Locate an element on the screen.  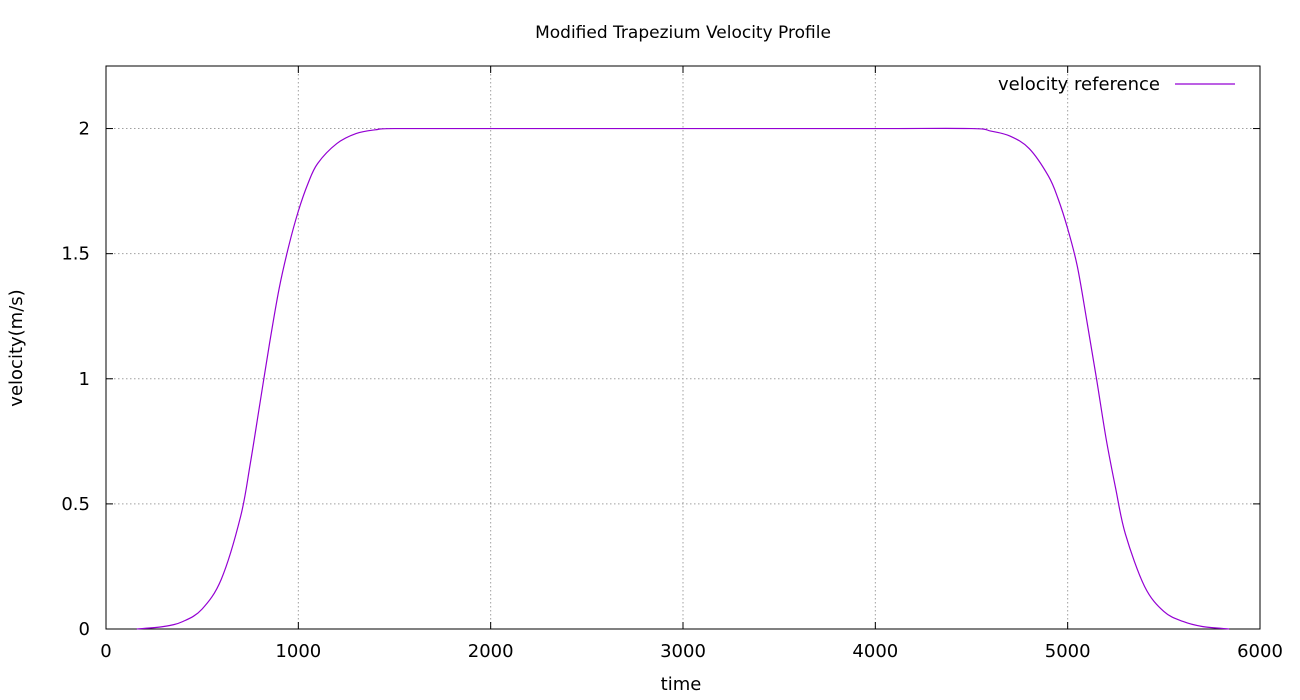
x-tick-label: 0 is located at coordinates (105, 651).